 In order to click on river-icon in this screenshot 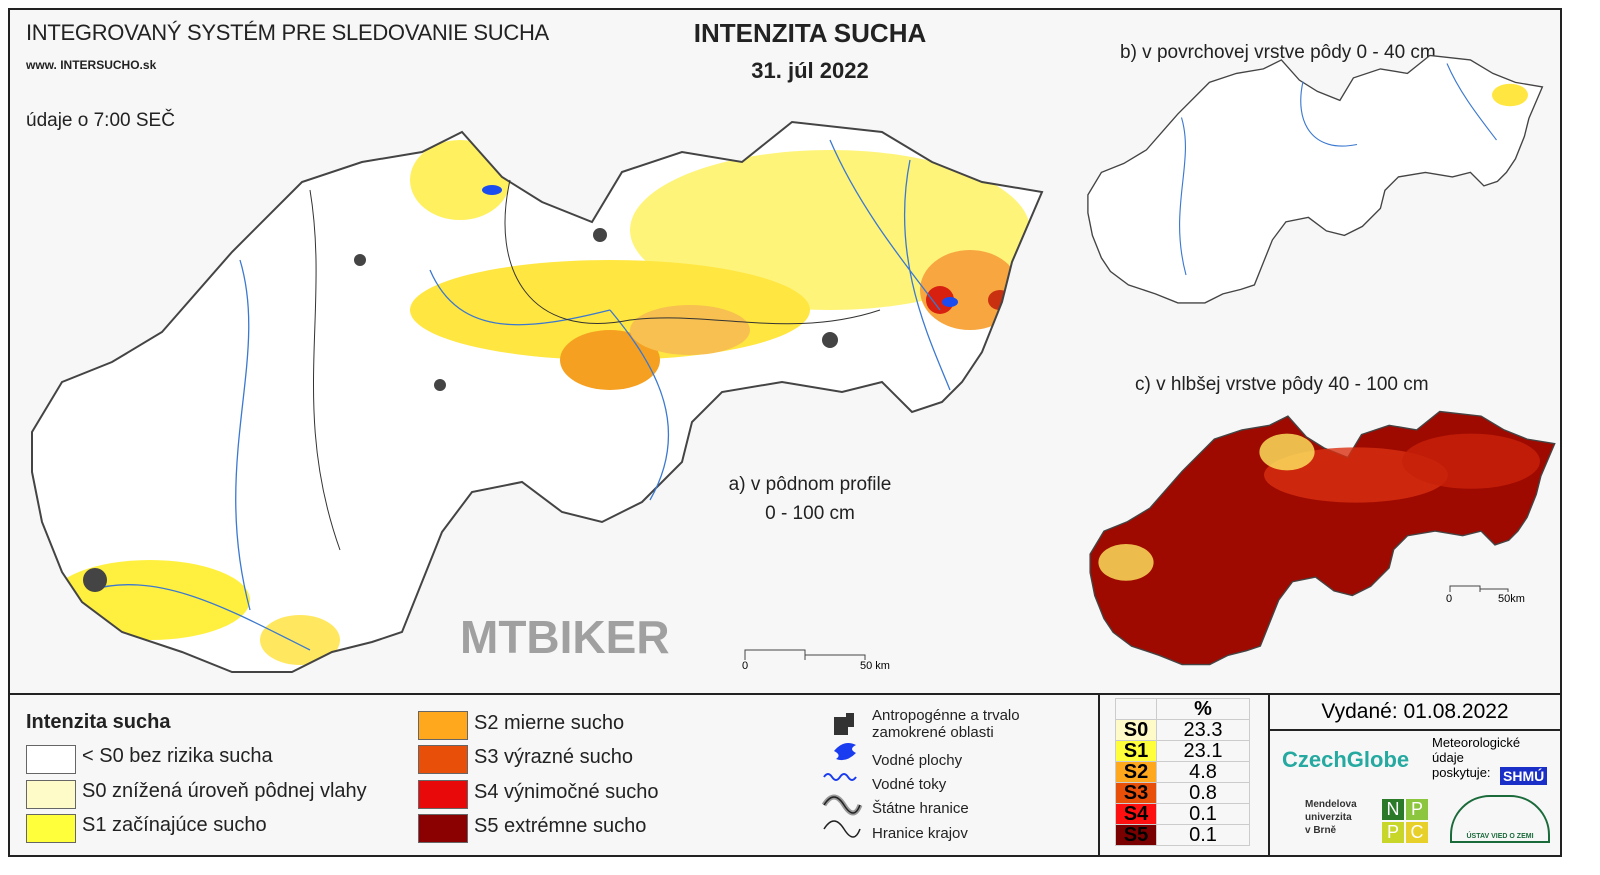, I will do `click(840, 777)`.